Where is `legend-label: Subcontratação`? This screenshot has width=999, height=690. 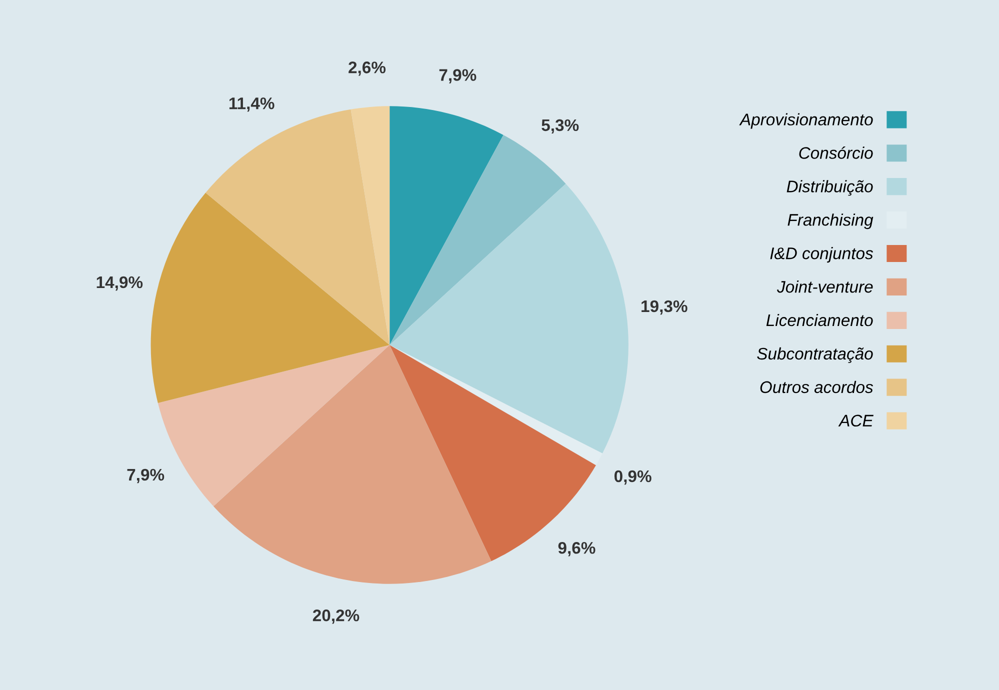
legend-label: Subcontratação is located at coordinates (815, 355).